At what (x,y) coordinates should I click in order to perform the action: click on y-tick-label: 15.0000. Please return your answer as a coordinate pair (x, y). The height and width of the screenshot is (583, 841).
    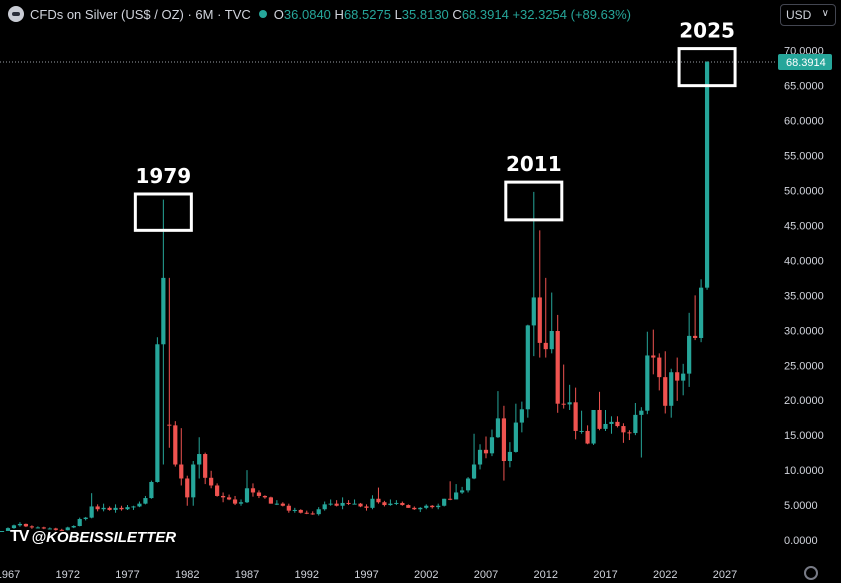
    Looking at the image, I should click on (804, 436).